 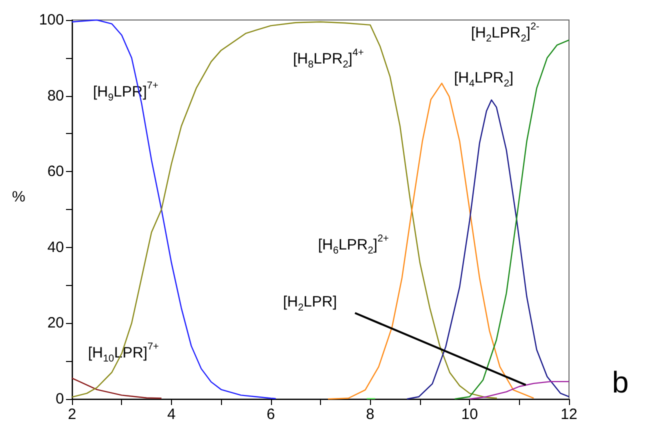 I want to click on x-tick-label: 10, so click(x=469, y=414).